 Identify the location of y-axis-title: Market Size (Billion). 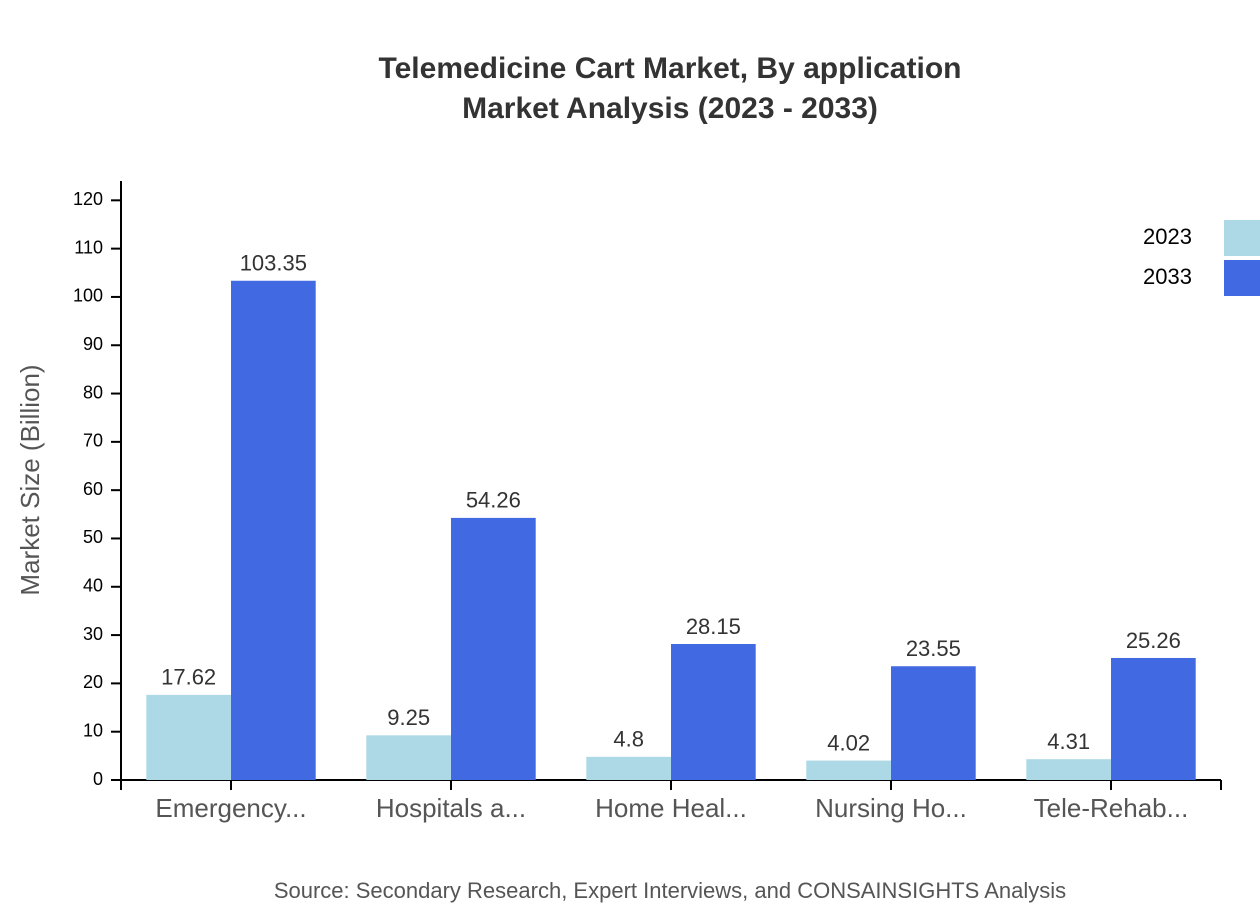
(30, 479).